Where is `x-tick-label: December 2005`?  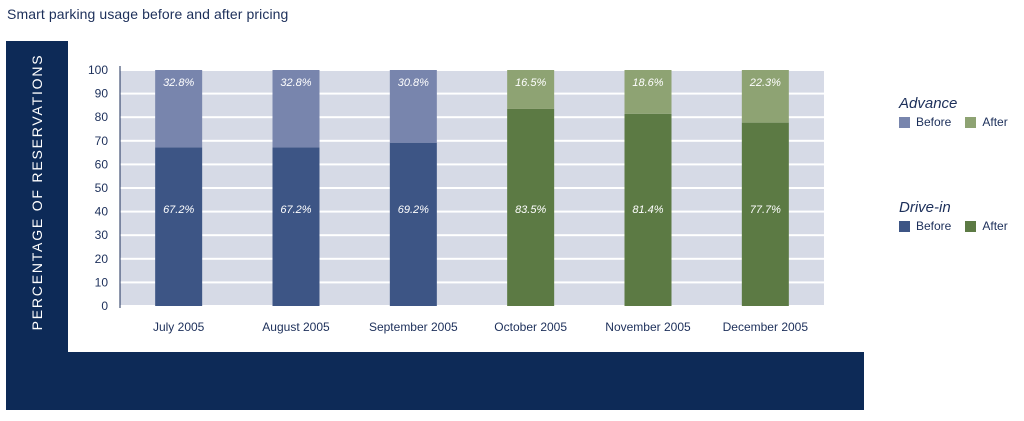
x-tick-label: December 2005 is located at coordinates (766, 327).